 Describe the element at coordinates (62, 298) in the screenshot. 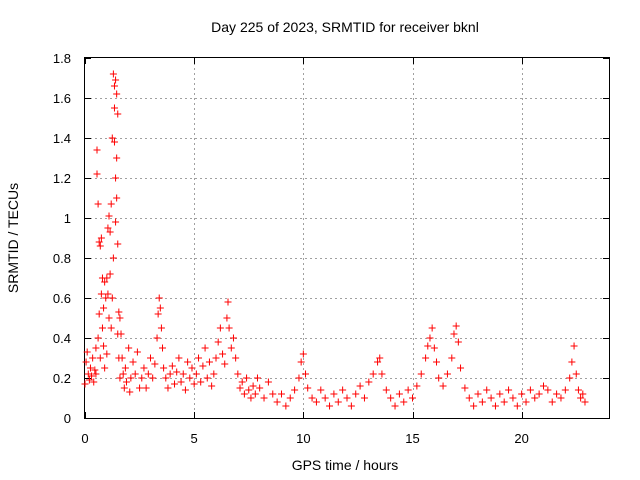

I see `y-tick-label: 0.6` at that location.